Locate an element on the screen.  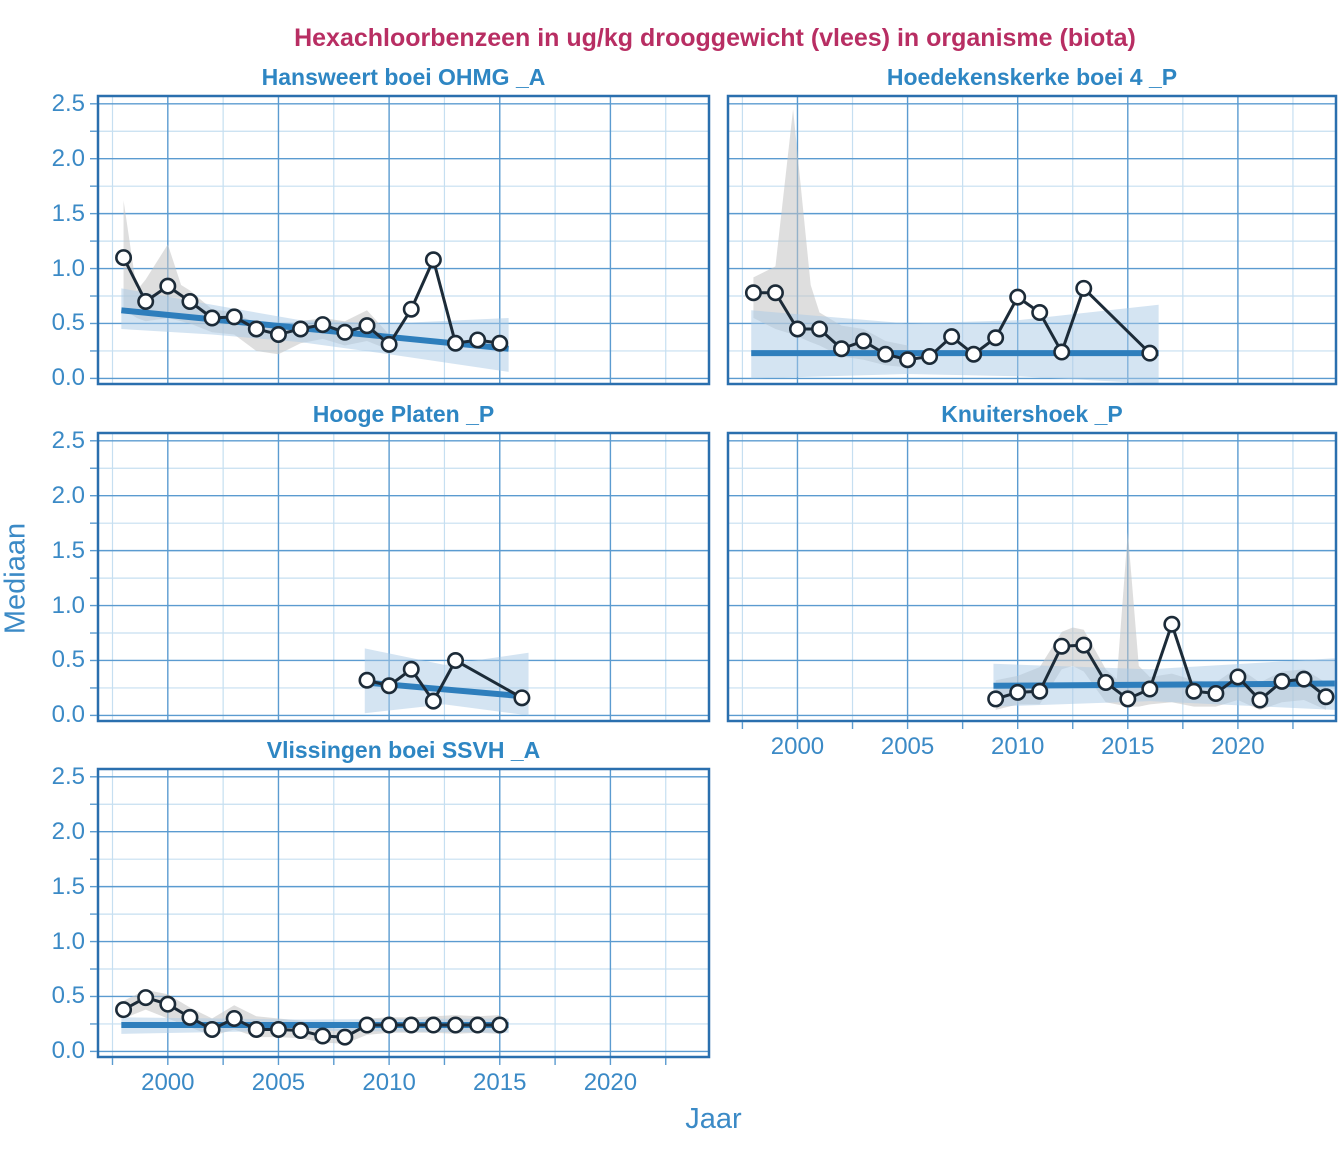
x-tick-label: 2000 is located at coordinates (797, 746).